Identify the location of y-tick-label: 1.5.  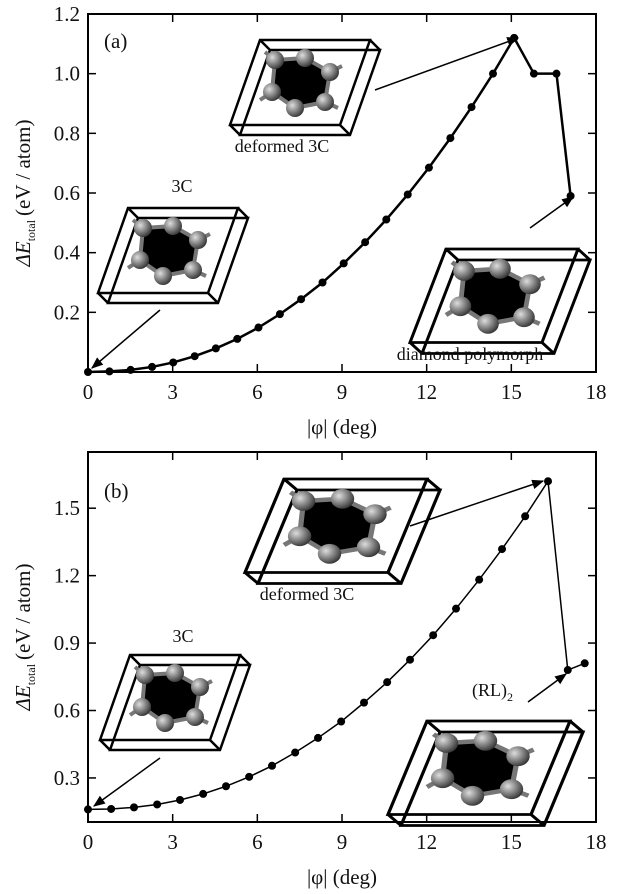
(67, 508).